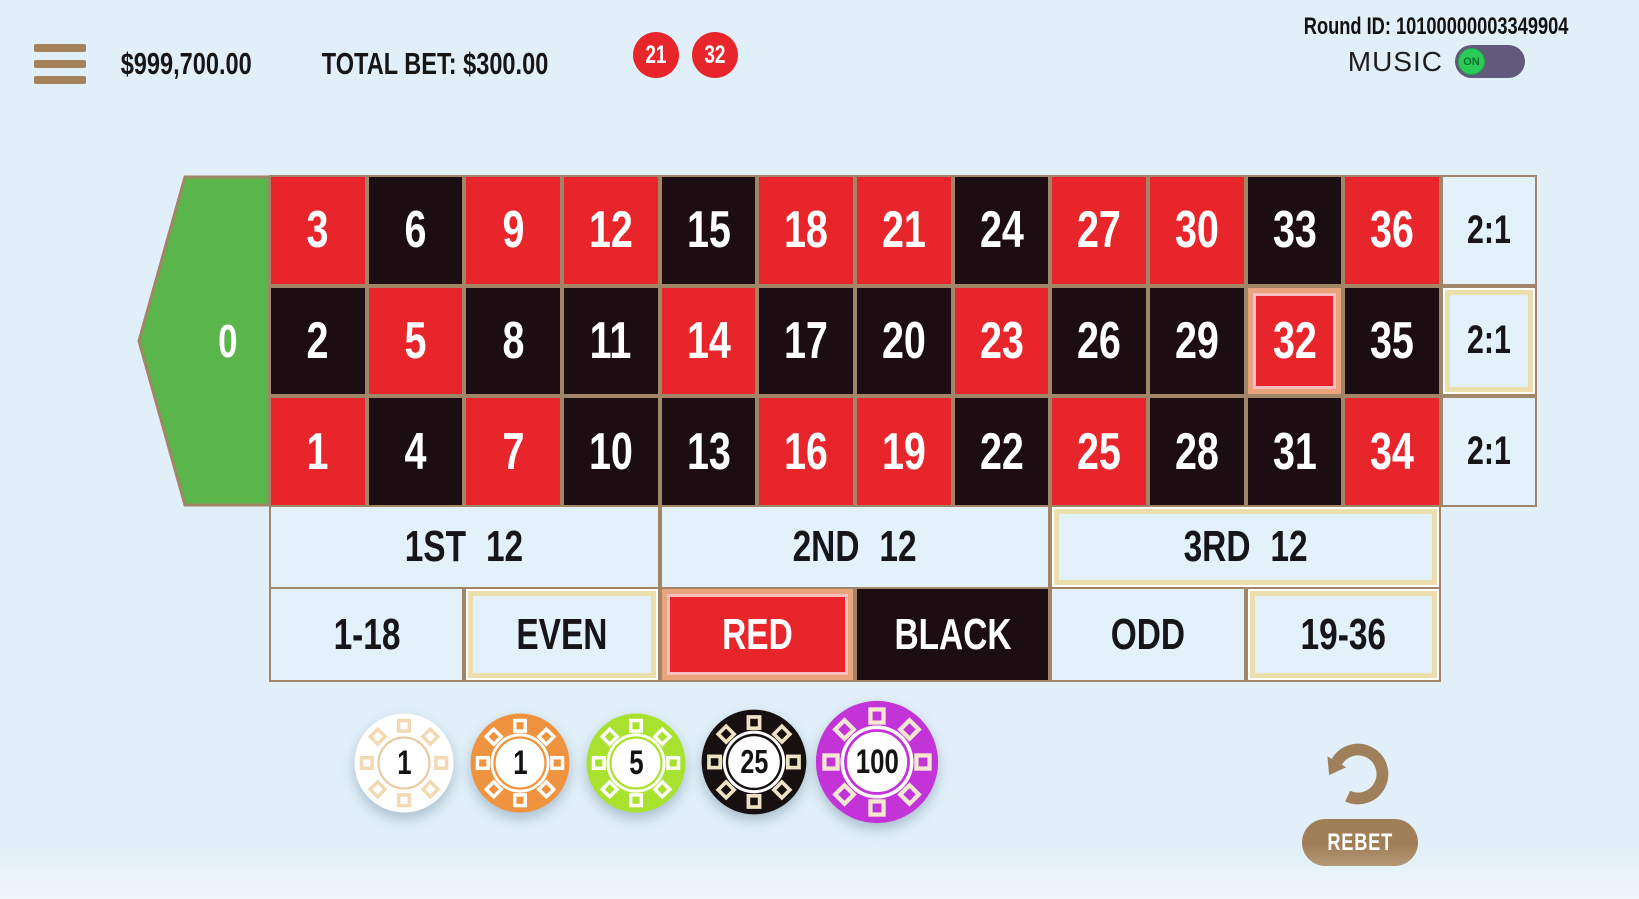 Image resolution: width=1639 pixels, height=899 pixels. What do you see at coordinates (435, 63) in the screenshot?
I see `total-bet-label: TOTAL BET: $300.00` at bounding box center [435, 63].